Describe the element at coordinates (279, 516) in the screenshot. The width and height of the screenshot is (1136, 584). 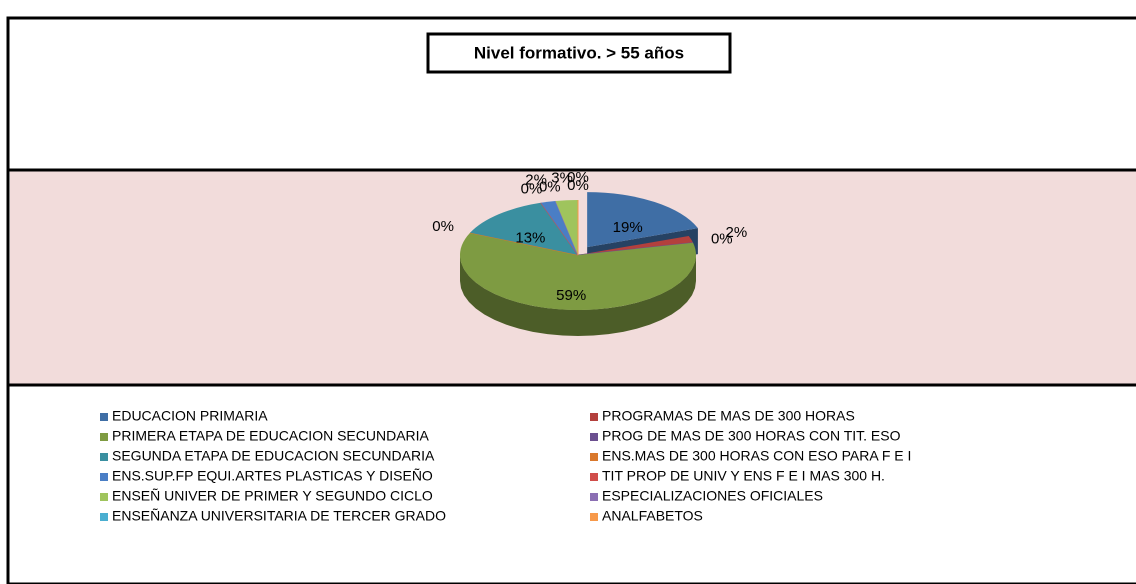
I see `legend-label: ENSEÑANZA UNIVERSITARIA DE TERCER GRADO` at that location.